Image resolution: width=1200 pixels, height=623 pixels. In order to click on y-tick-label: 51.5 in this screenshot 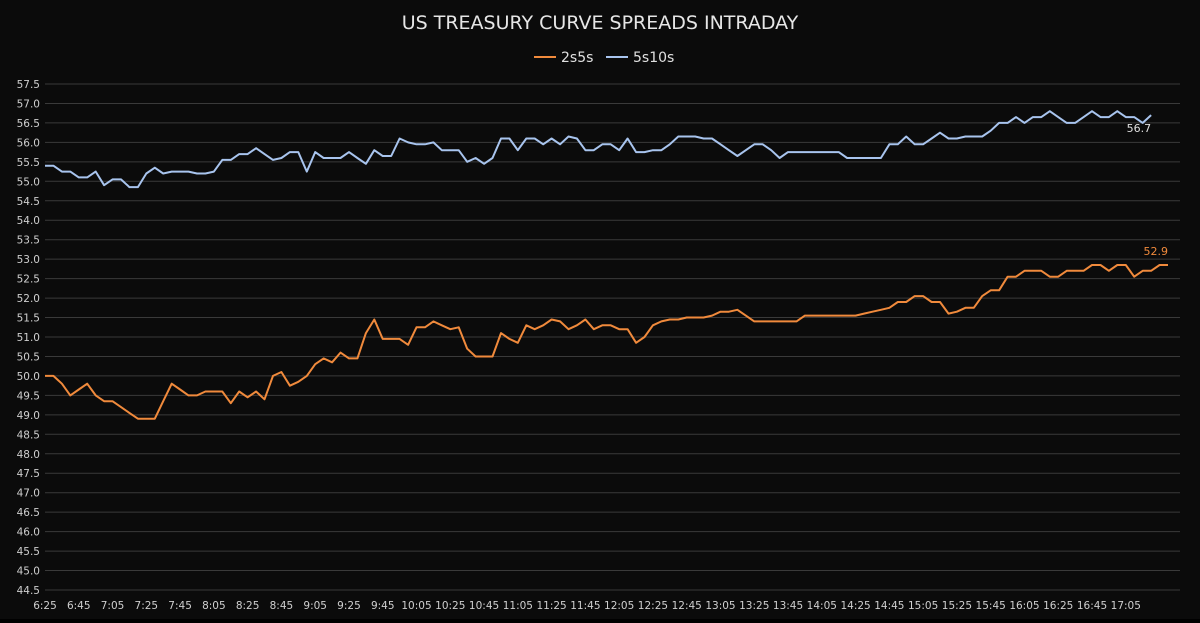, I will do `click(28, 319)`.